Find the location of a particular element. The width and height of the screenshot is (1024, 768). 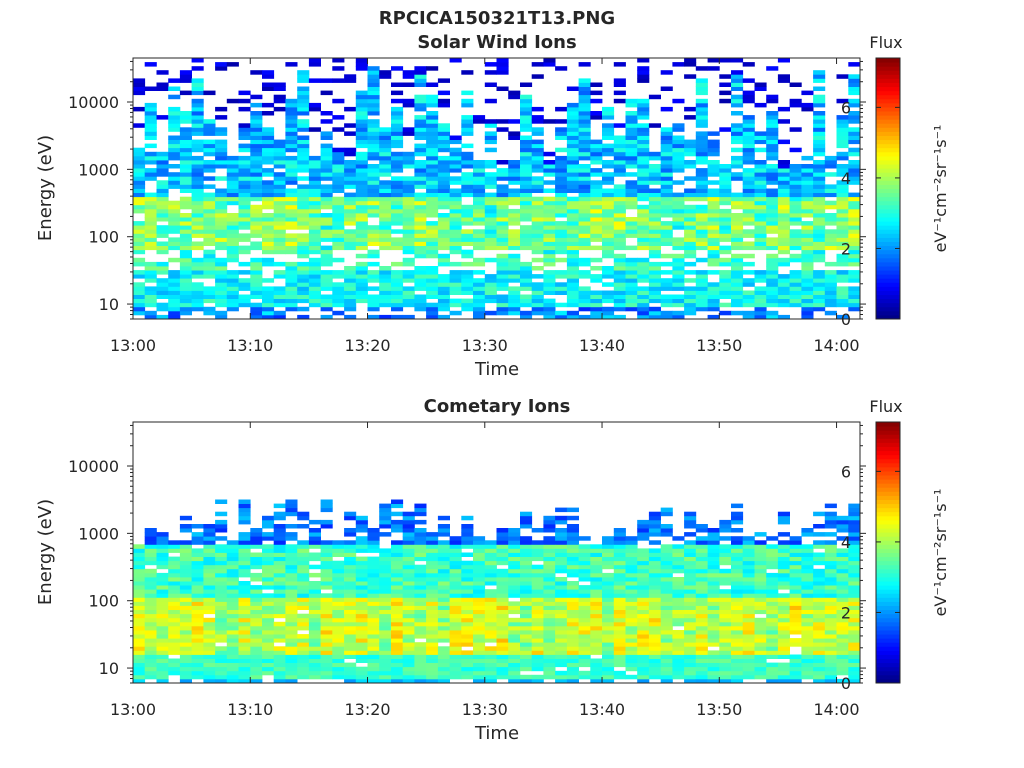

x-axis-label: Time is located at coordinates (496, 369).